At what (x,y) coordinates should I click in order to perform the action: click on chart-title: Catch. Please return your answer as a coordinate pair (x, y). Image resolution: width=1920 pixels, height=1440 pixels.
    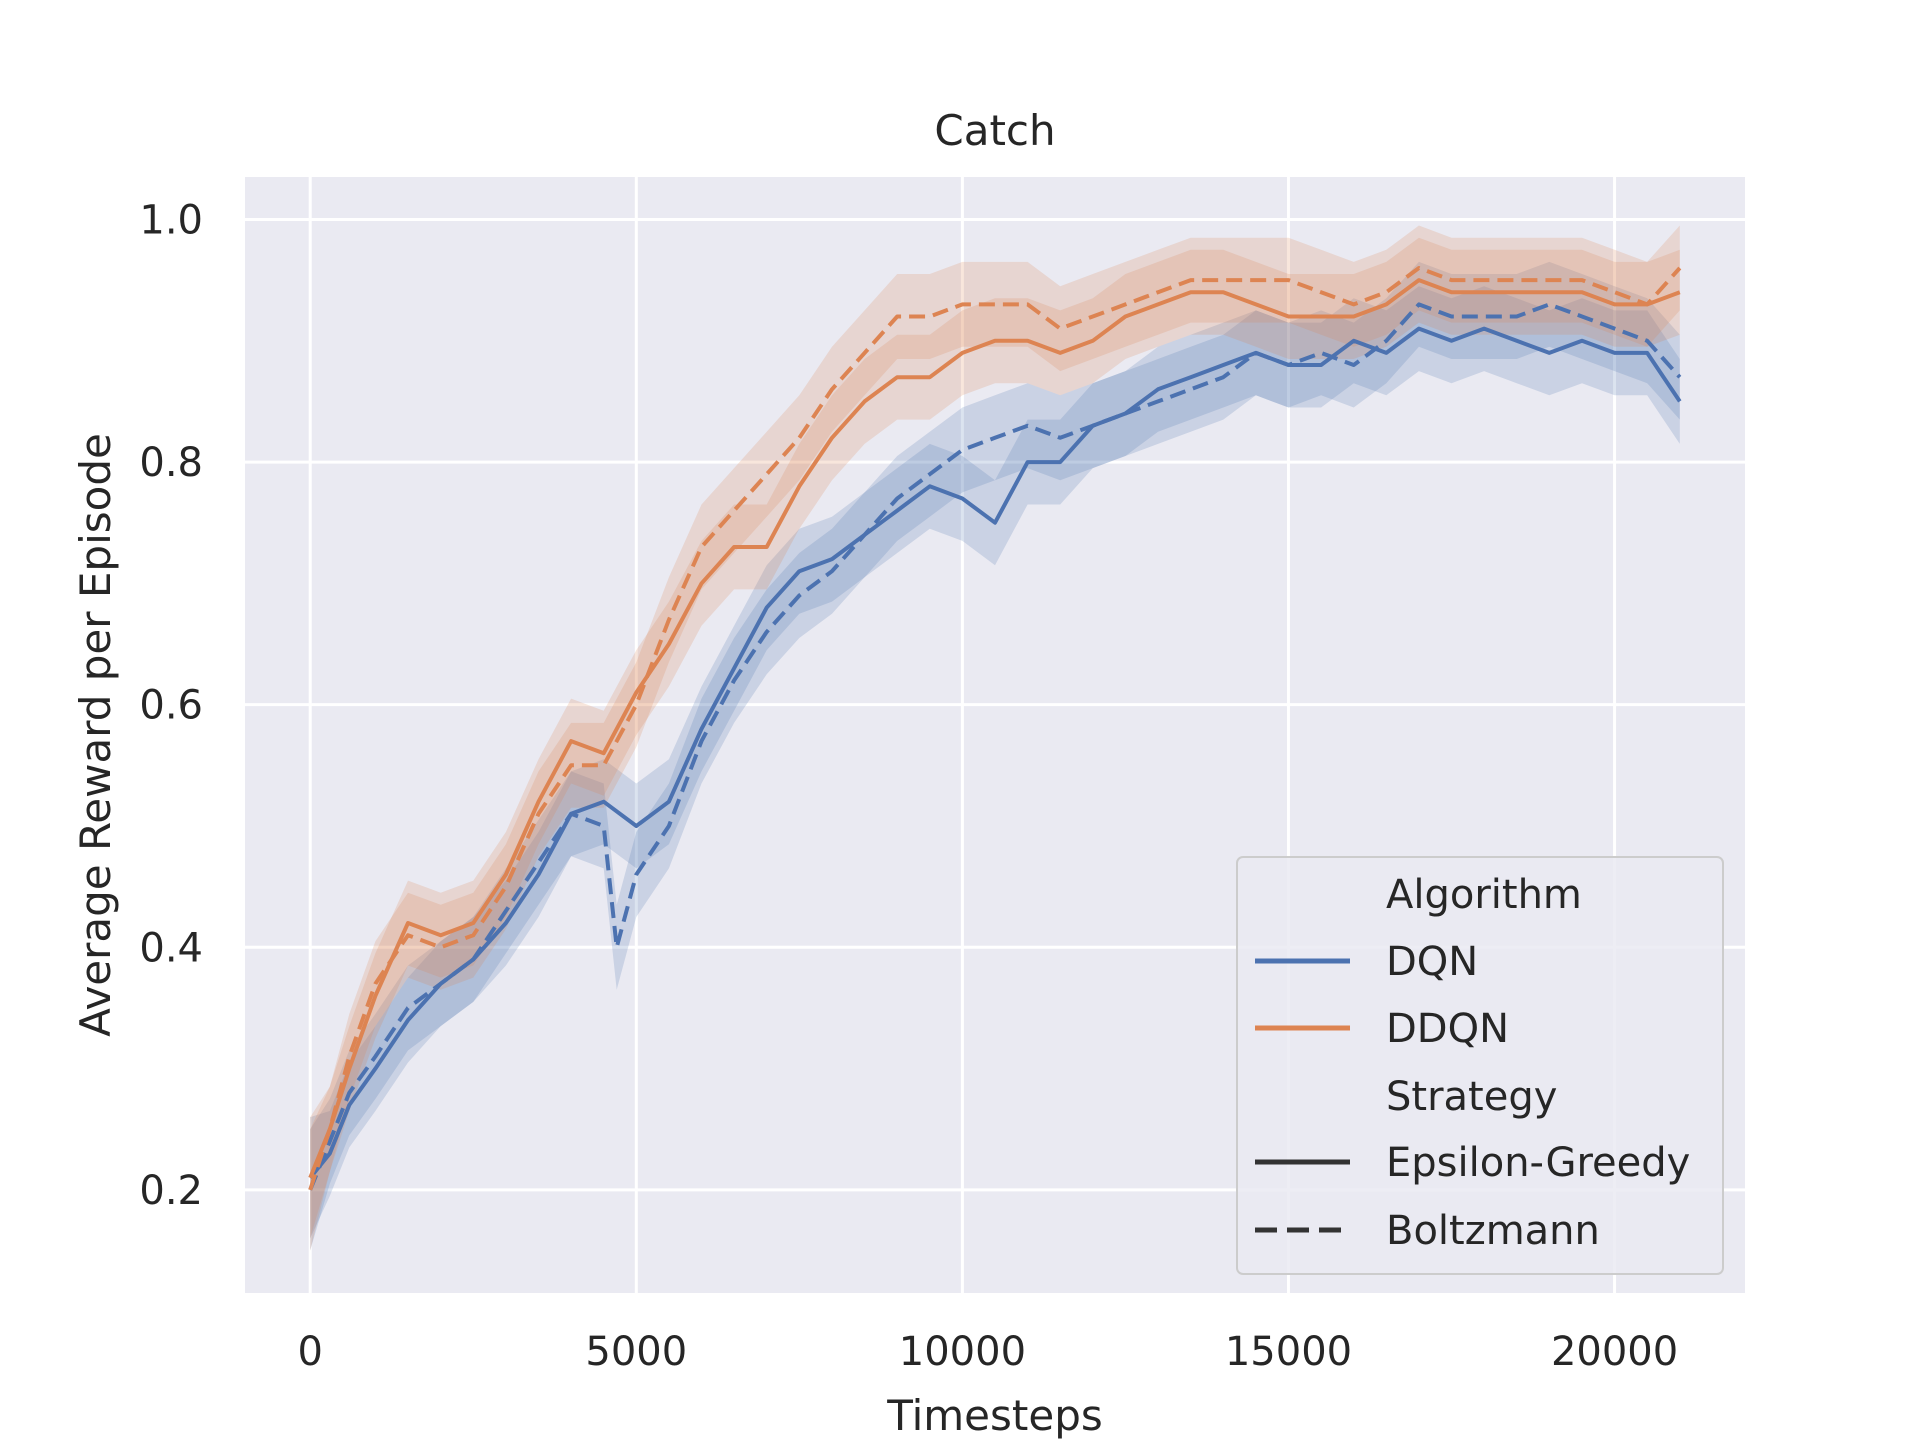
    Looking at the image, I should click on (994, 130).